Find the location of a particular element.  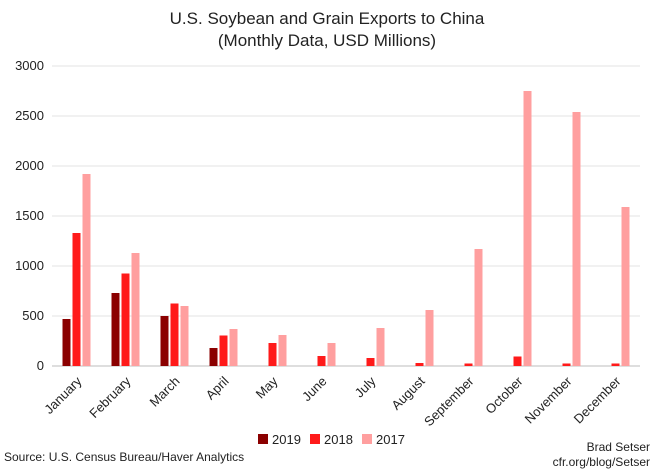

bar-2018-september is located at coordinates (468, 364).